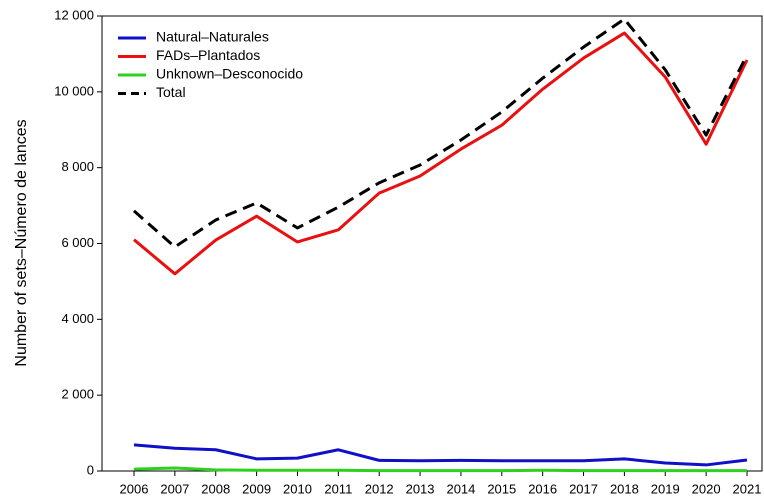  What do you see at coordinates (706, 488) in the screenshot?
I see `x-tick-label: 2020` at bounding box center [706, 488].